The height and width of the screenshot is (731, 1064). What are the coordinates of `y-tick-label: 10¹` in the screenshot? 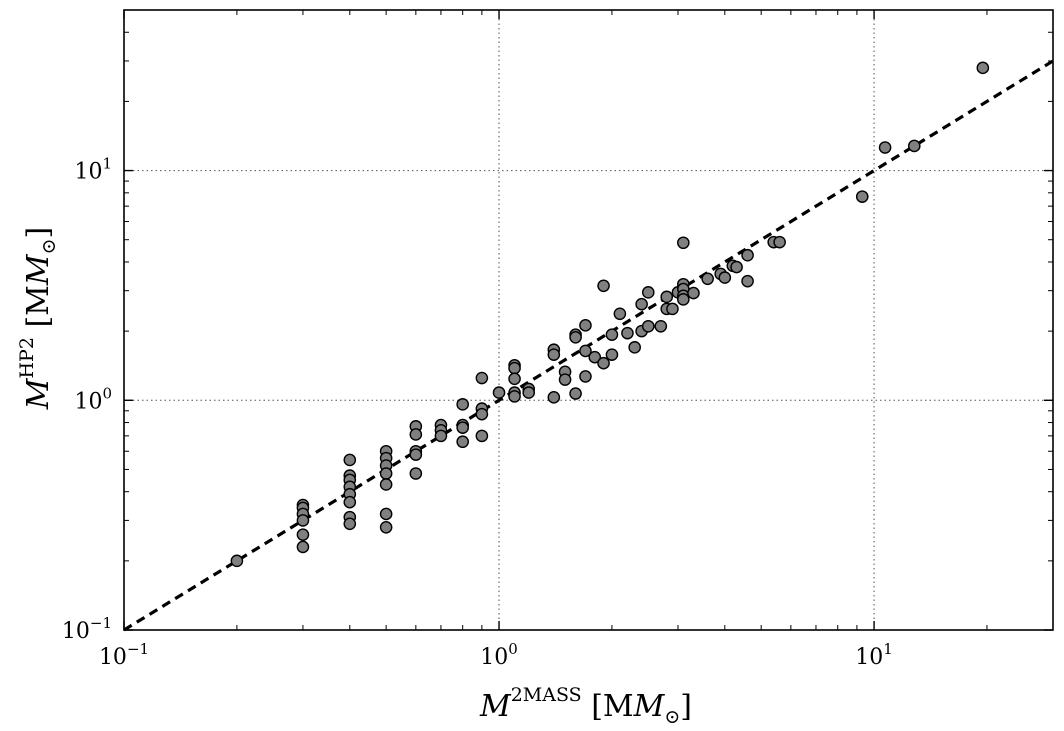 It's located at (93, 170).